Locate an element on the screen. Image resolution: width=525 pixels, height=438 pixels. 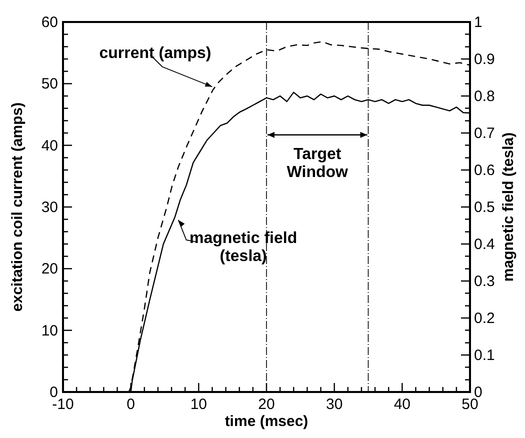
y2-tick-label: 1 is located at coordinates (478, 22).